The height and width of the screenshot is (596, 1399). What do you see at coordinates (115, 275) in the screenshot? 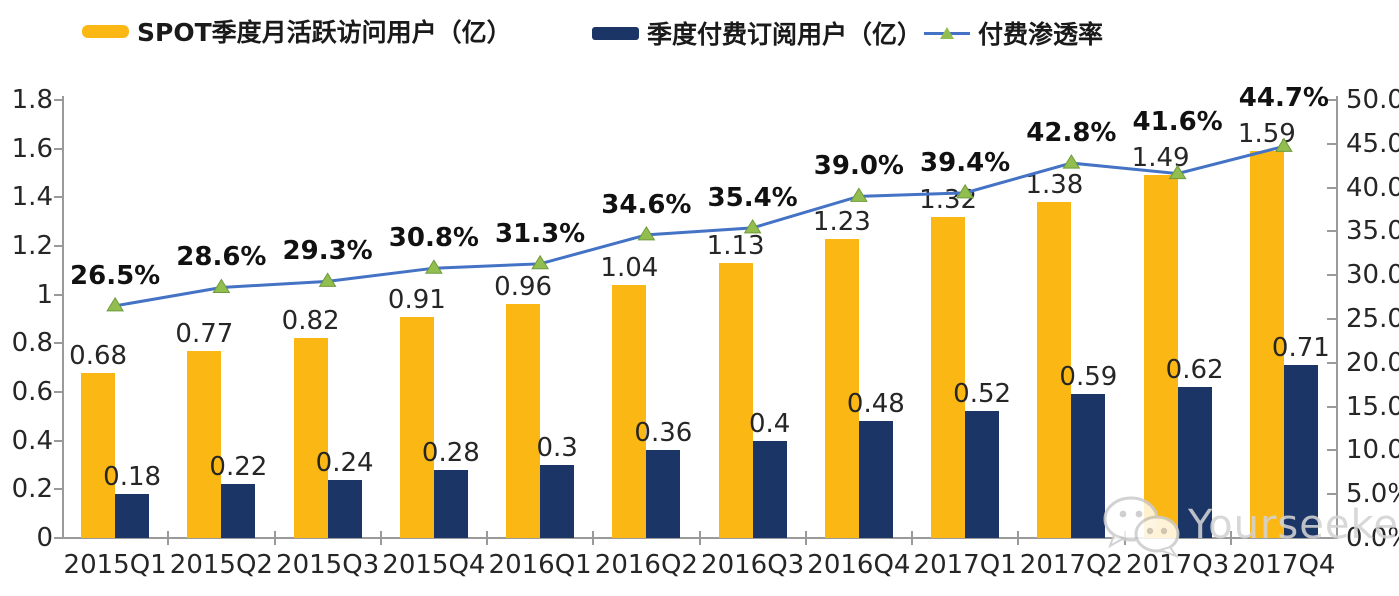
I see `pct-label-2015Q1: 26.5%` at bounding box center [115, 275].